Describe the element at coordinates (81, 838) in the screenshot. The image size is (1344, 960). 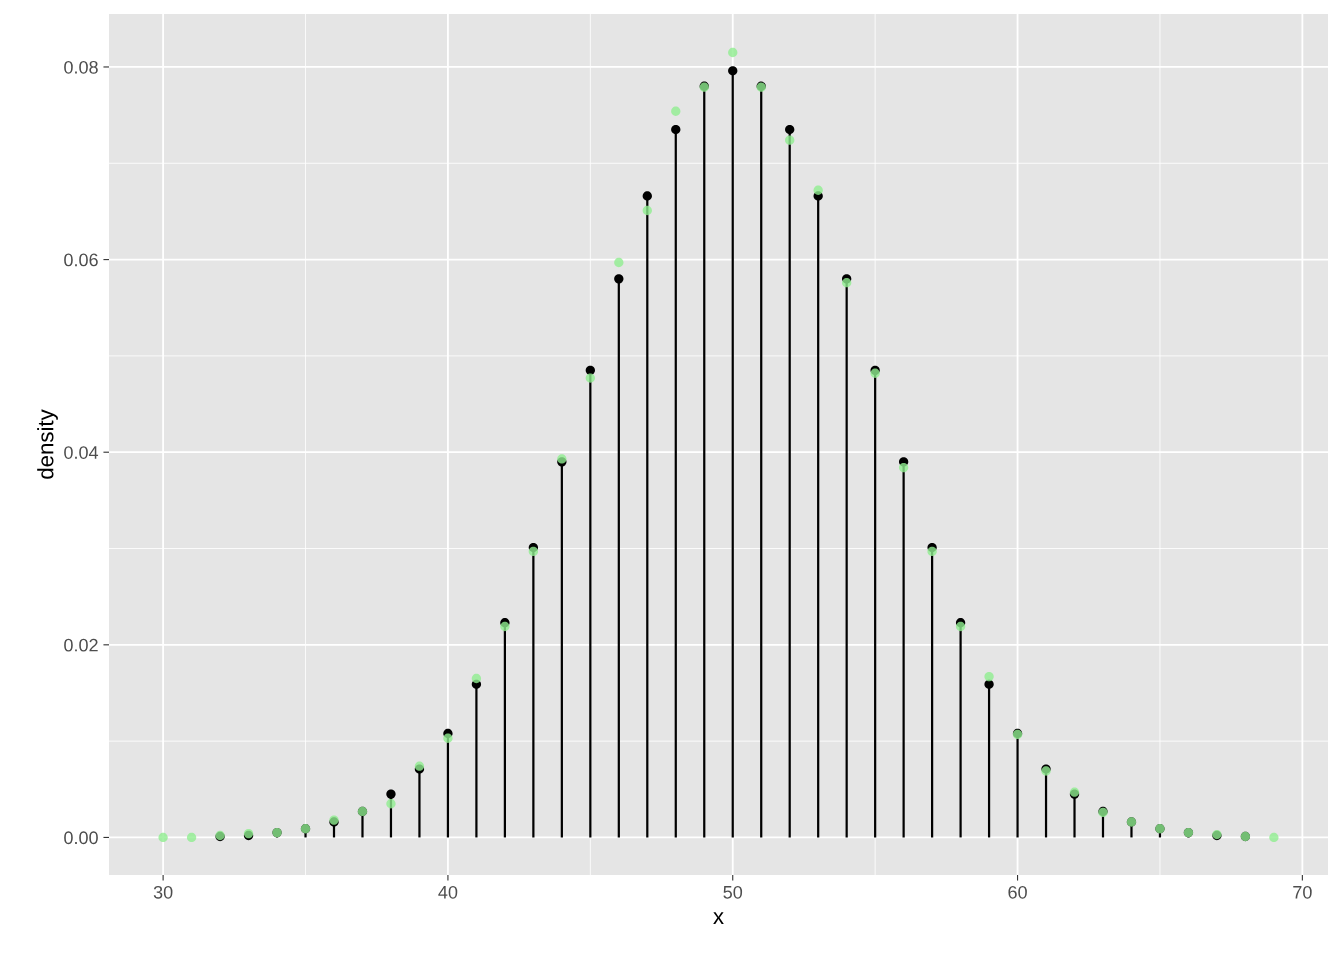
I see `y-tick-label: 0.00` at that location.